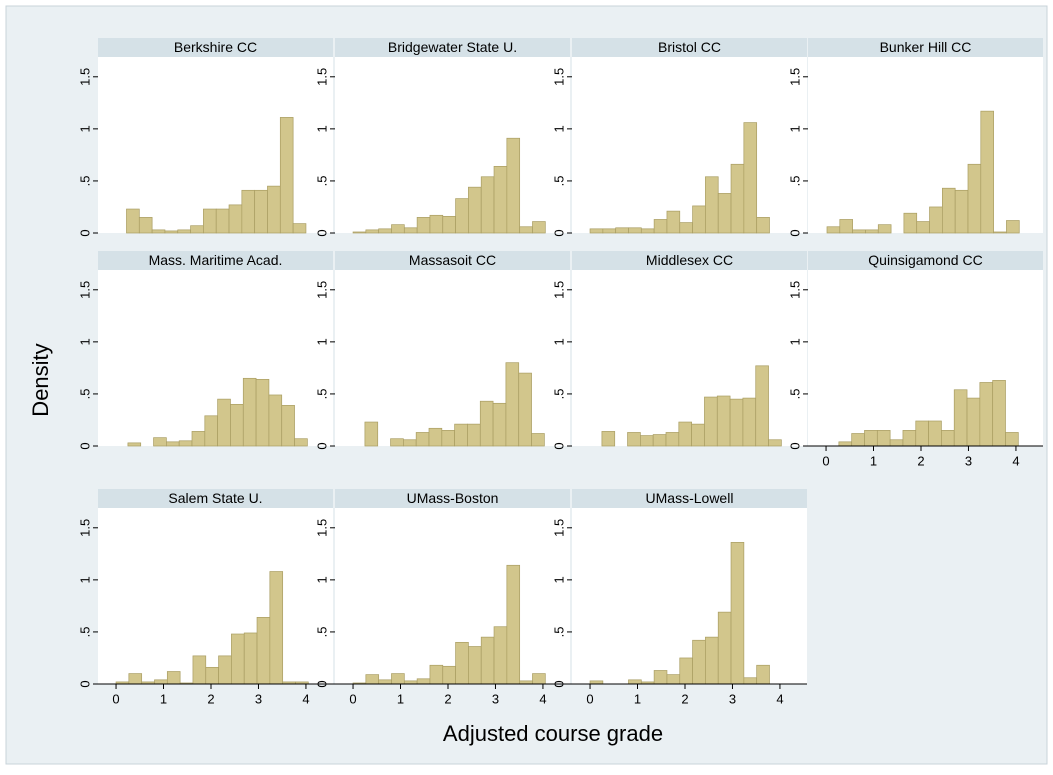 The image size is (1053, 775). What do you see at coordinates (690, 498) in the screenshot?
I see `panel-title: UMass-Lowell` at bounding box center [690, 498].